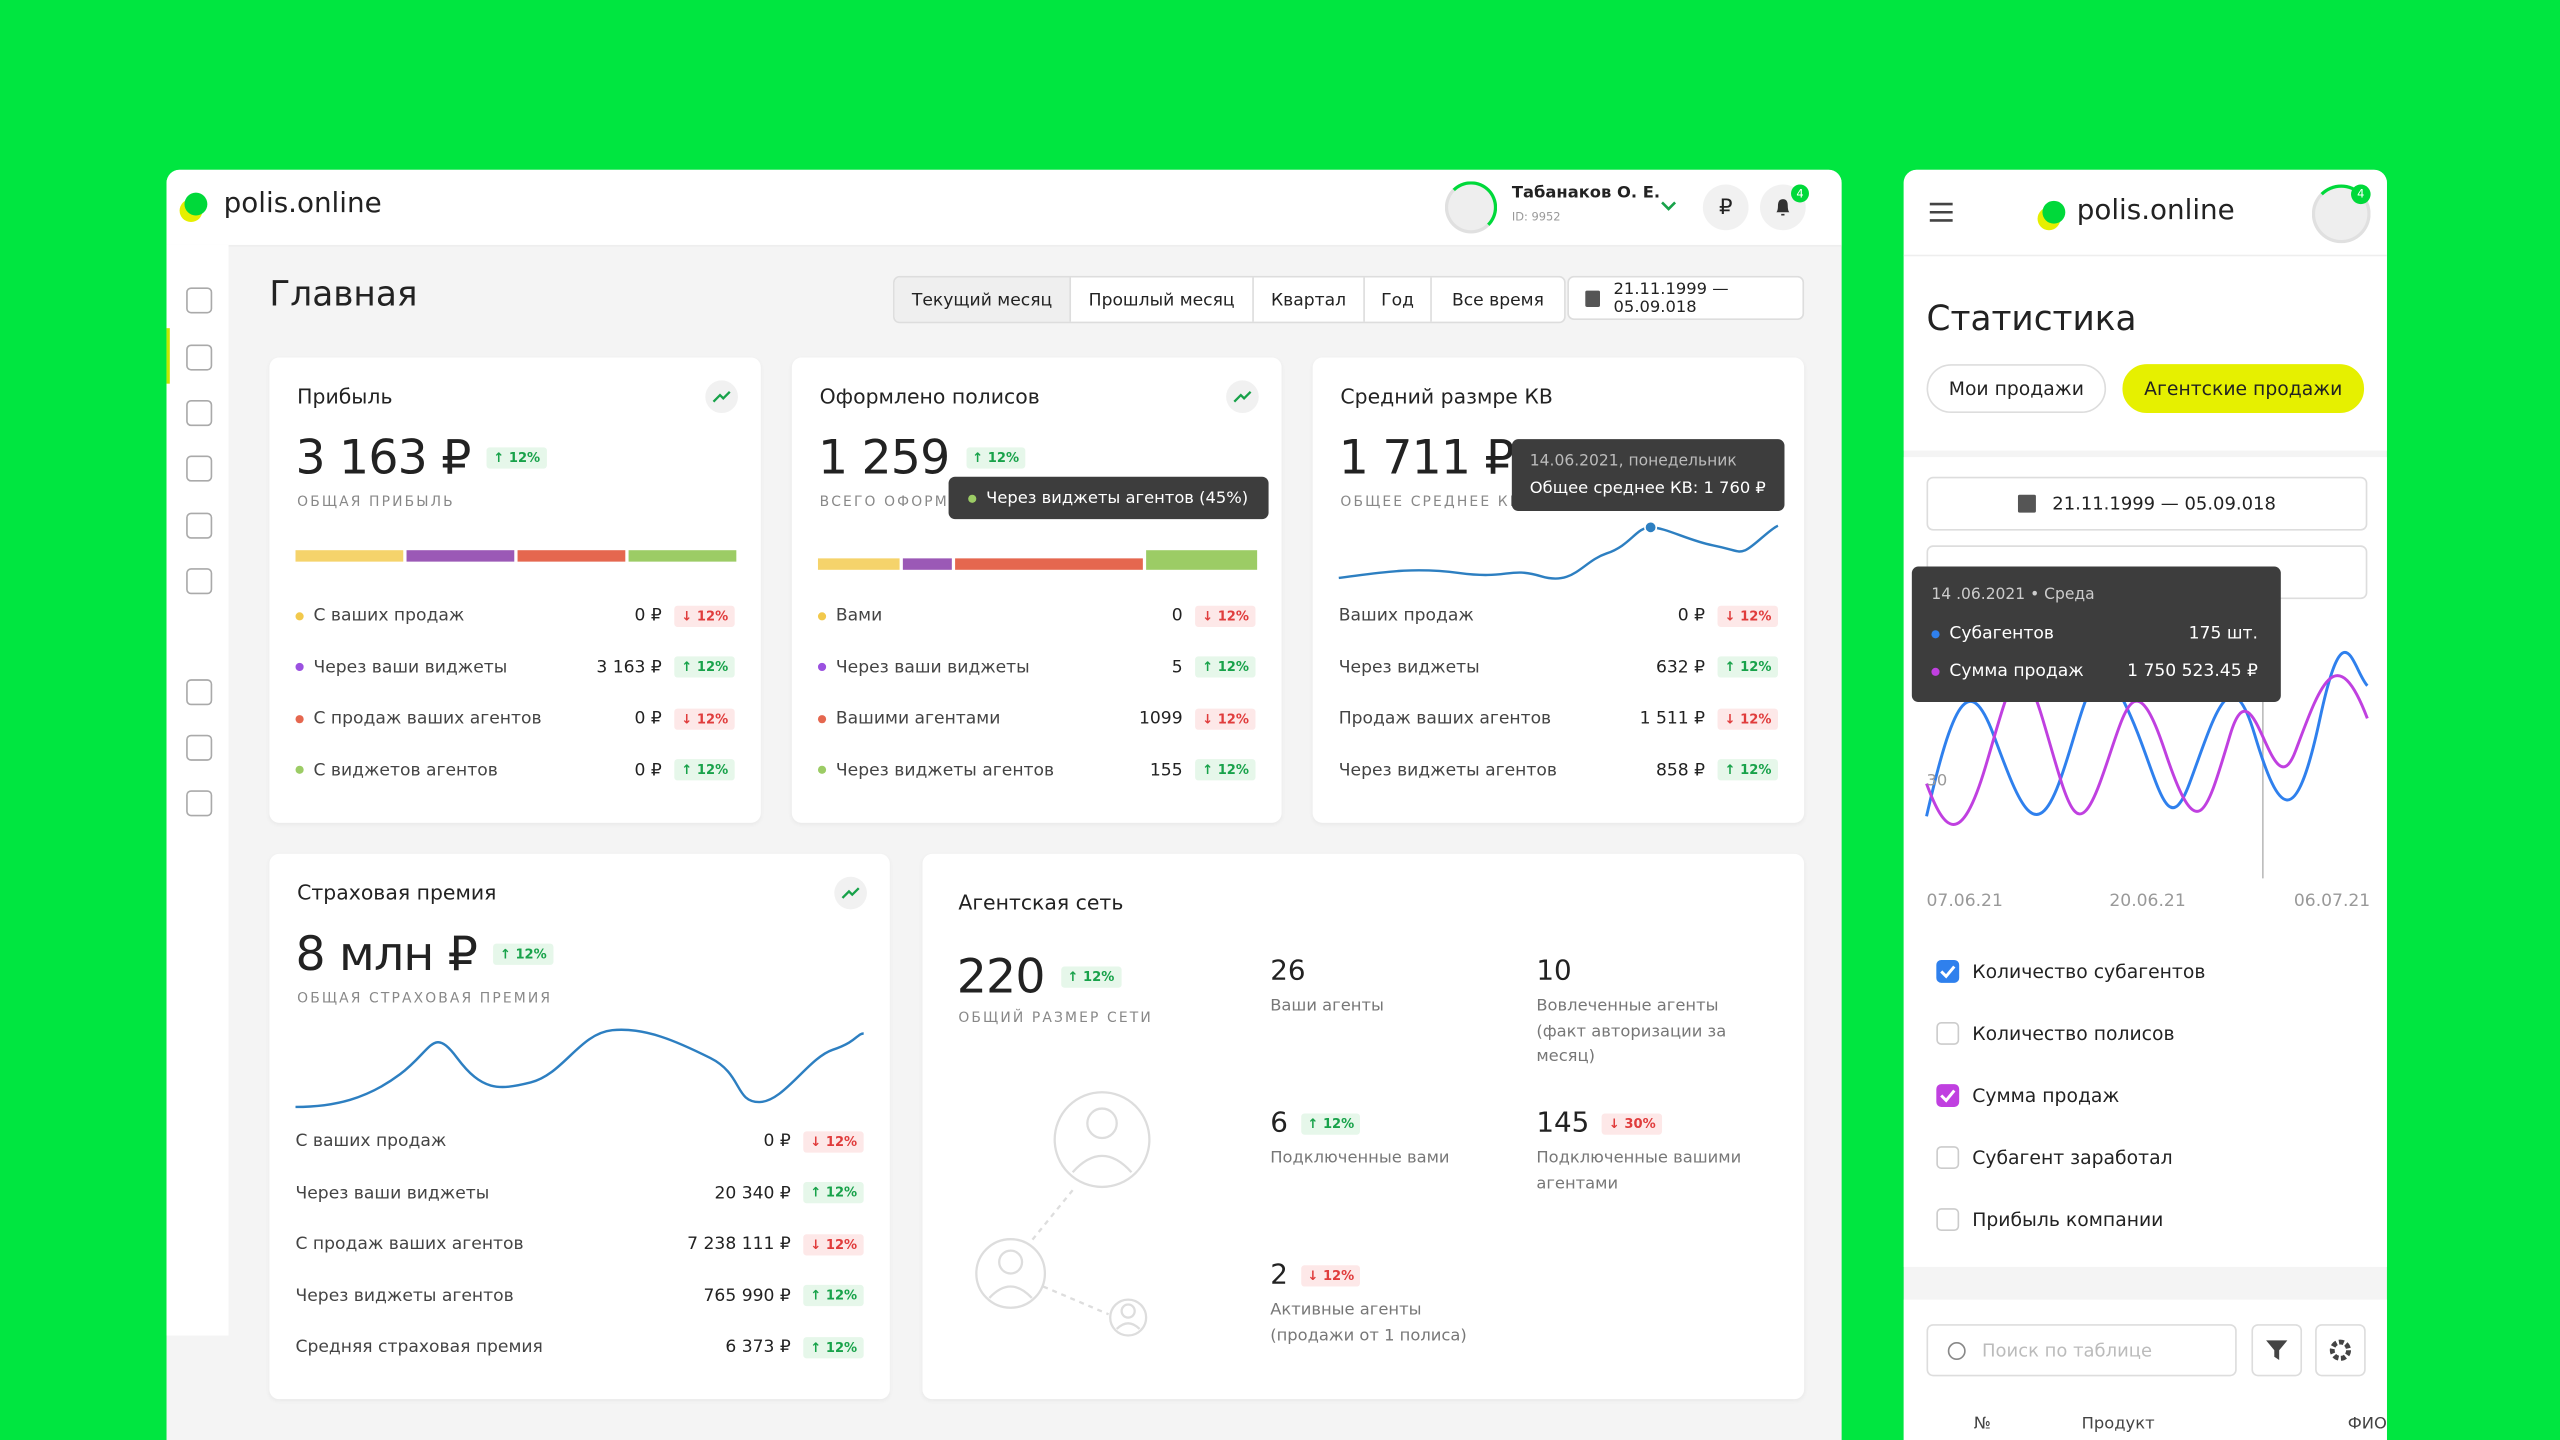 This screenshot has width=2560, height=1440. What do you see at coordinates (1055, 1018) in the screenshot?
I see `card-subtitle: ОБЩИЙ РАЗМЕР СЕТИ` at bounding box center [1055, 1018].